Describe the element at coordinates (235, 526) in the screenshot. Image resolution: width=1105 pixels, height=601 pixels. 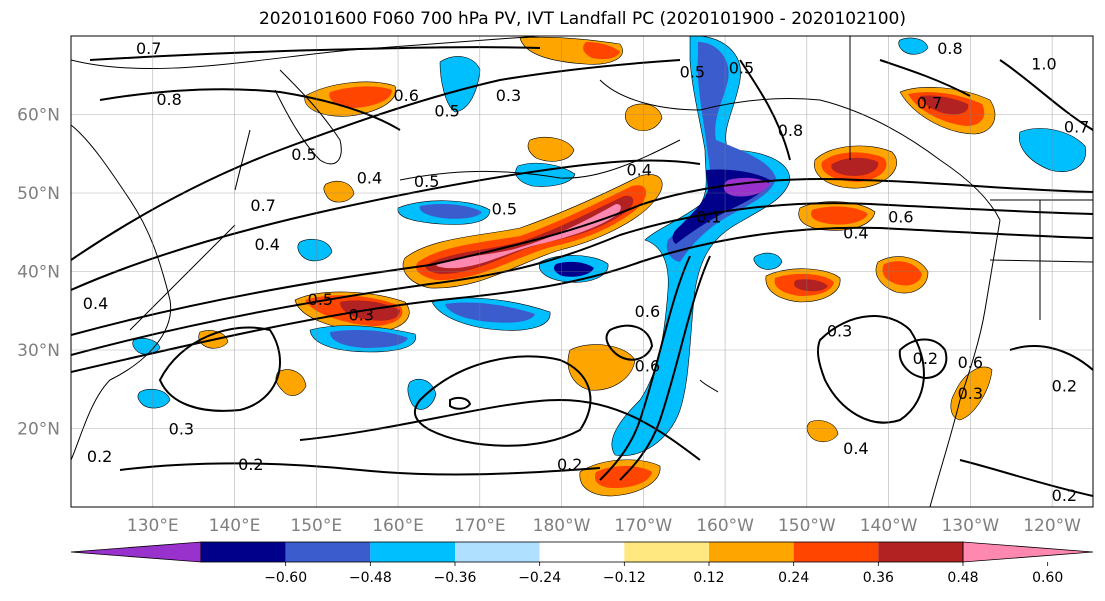
I see `longitude-label: 140°E` at that location.